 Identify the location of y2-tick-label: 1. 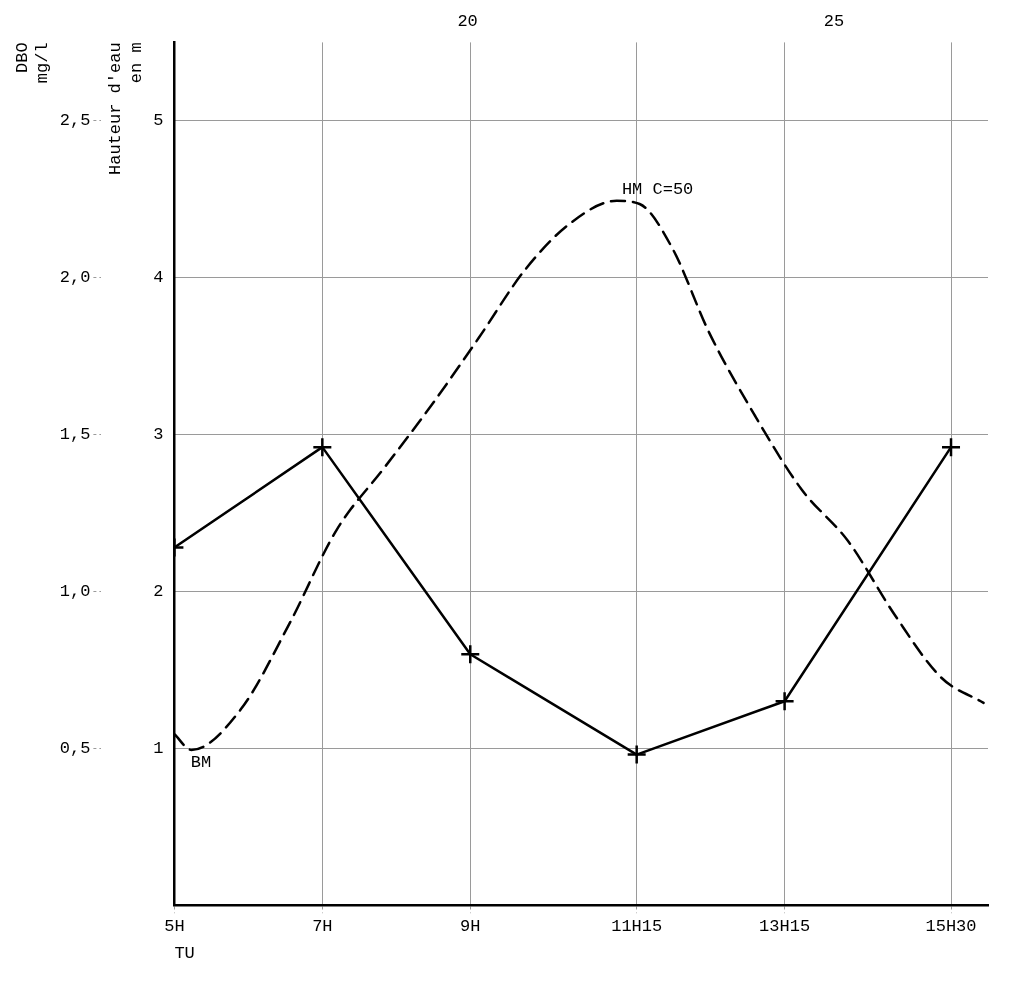
(158, 748).